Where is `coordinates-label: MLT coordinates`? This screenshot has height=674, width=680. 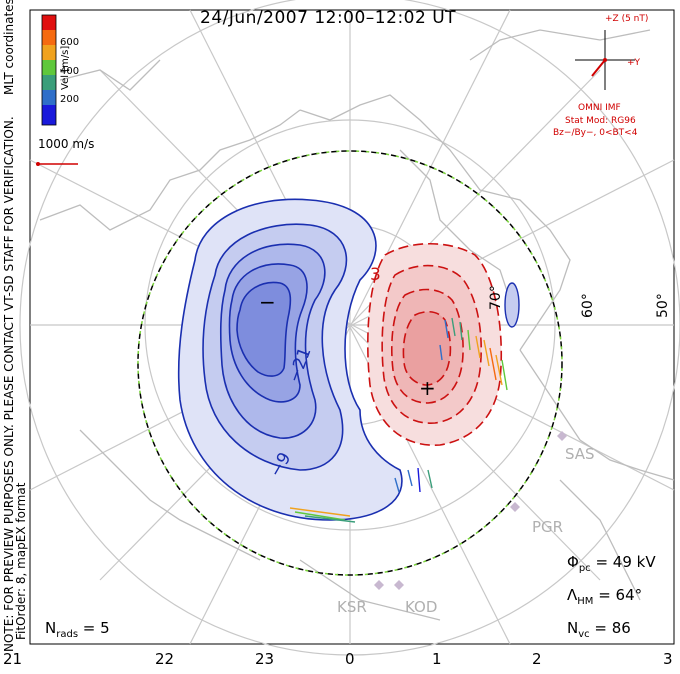
coordinates-label: MLT coordinates is located at coordinates (9, 47).